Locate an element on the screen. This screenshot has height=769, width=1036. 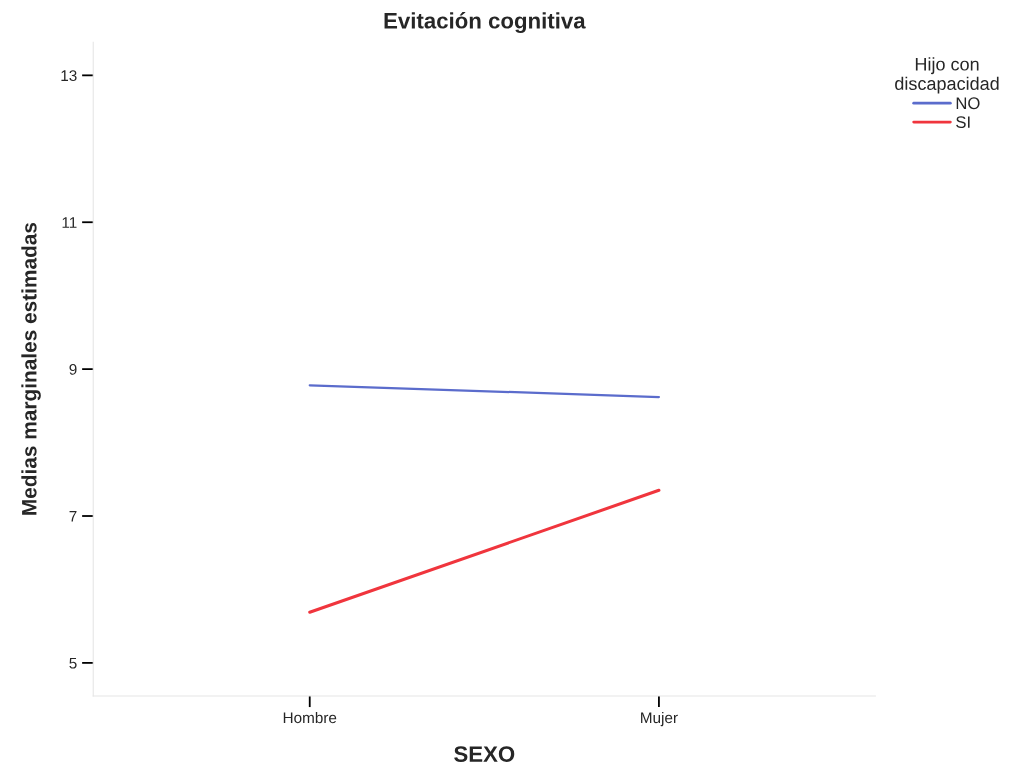
y-tick-label: 7 is located at coordinates (73, 516).